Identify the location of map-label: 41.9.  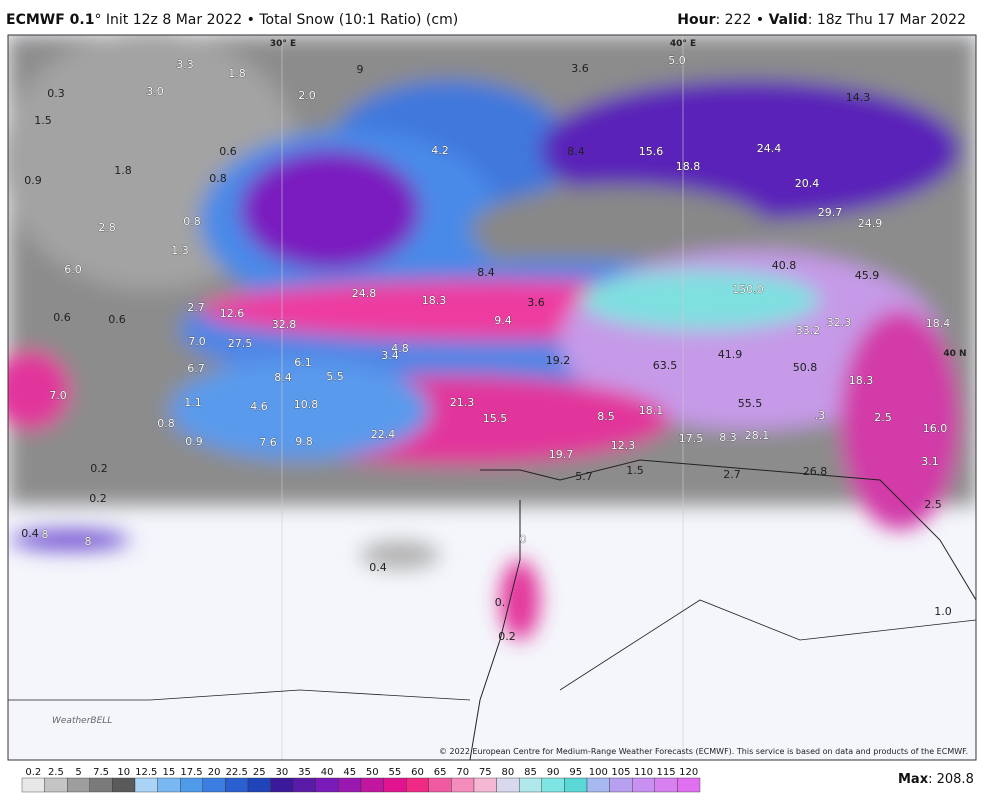
(730, 354).